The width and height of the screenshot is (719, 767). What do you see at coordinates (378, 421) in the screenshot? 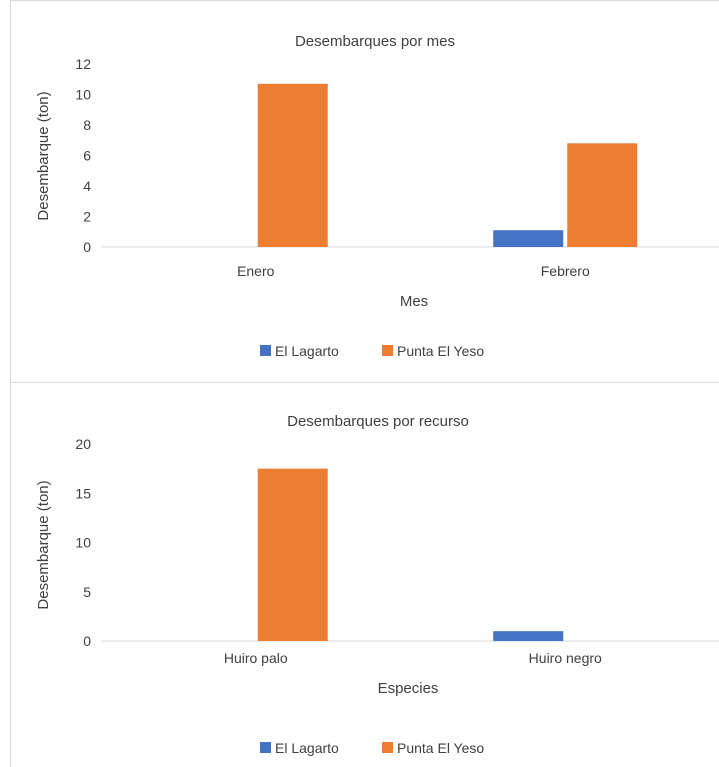
I see `chart-title: Desembarques por recurso` at bounding box center [378, 421].